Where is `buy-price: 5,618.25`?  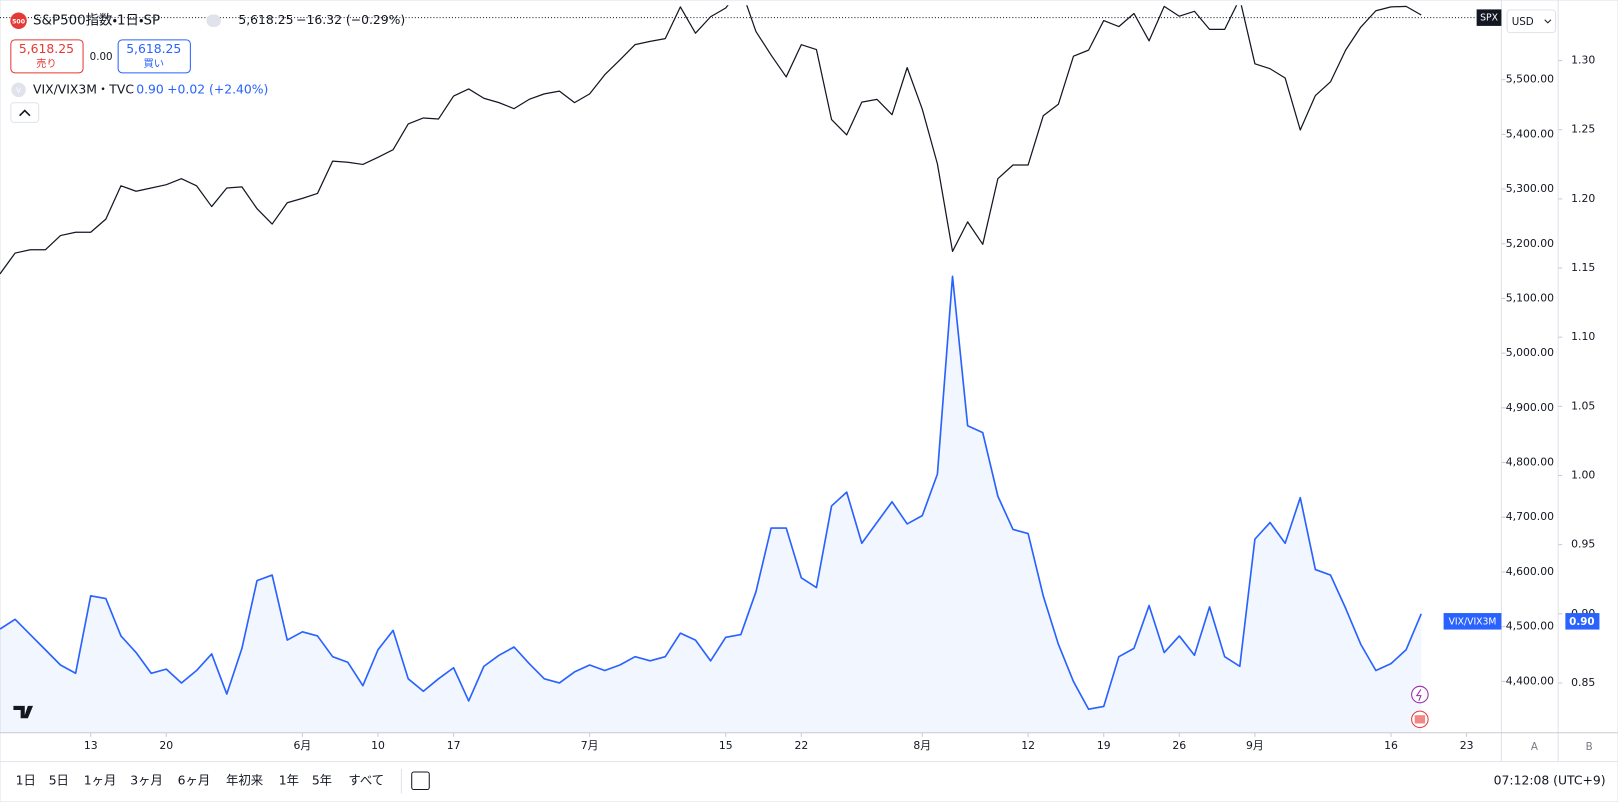
buy-price: 5,618.25 is located at coordinates (153, 49).